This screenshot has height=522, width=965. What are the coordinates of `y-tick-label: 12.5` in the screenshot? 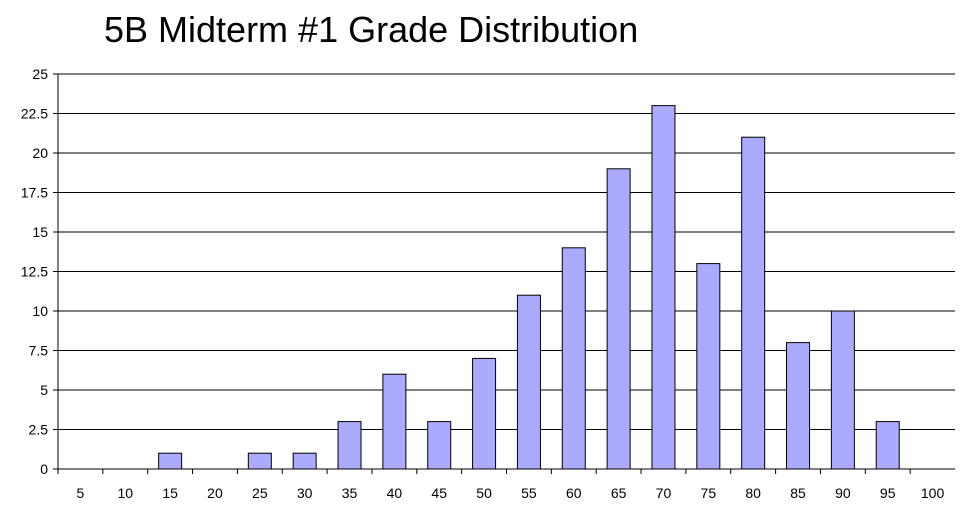 It's located at (34, 272).